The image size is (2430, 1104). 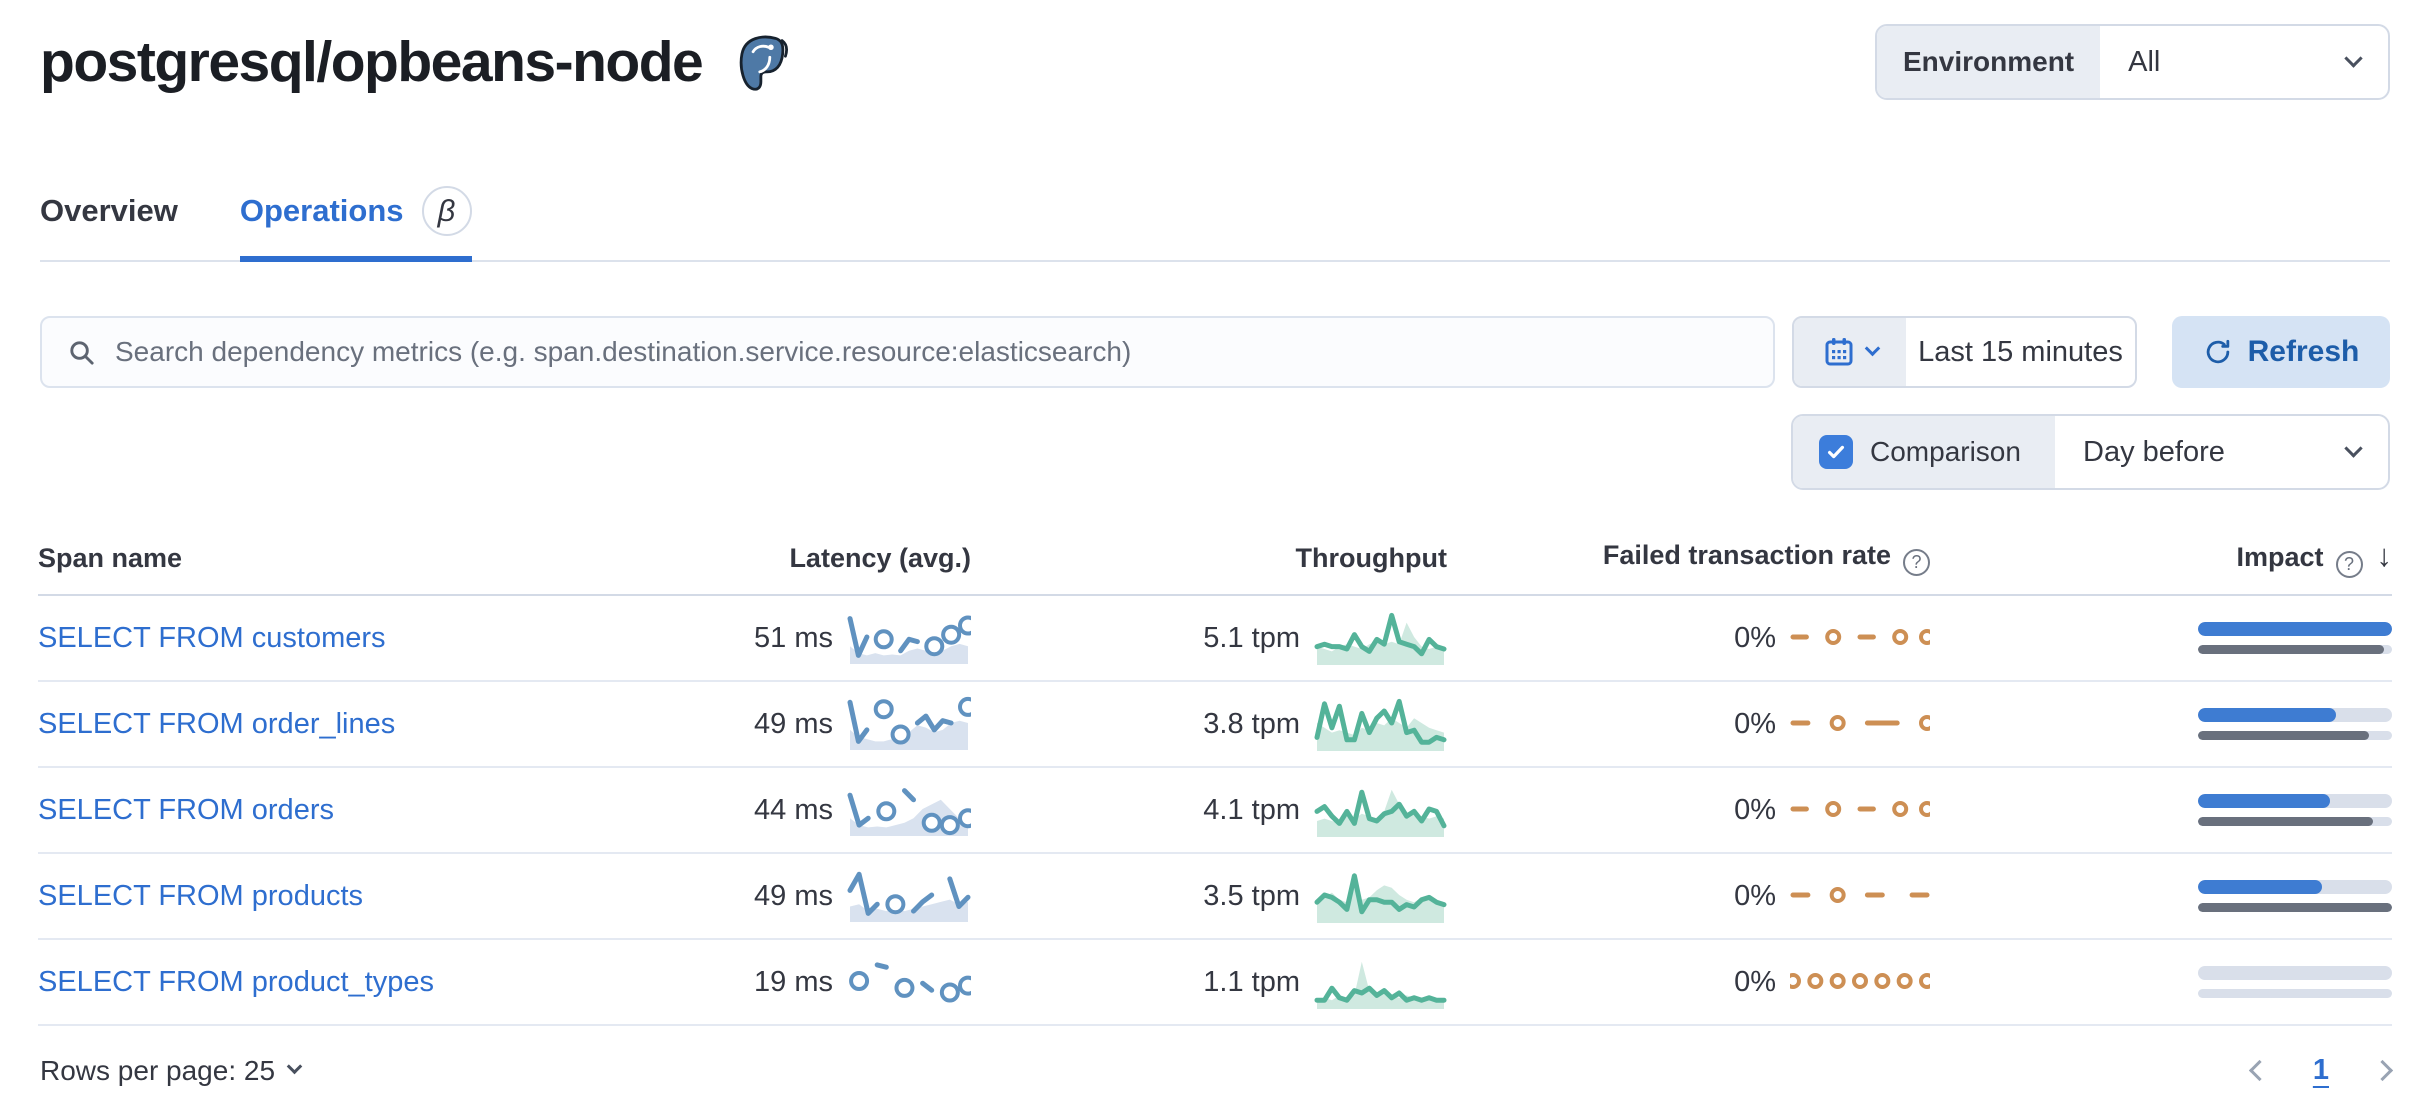 I want to click on postgresql-icon, so click(x=762, y=64).